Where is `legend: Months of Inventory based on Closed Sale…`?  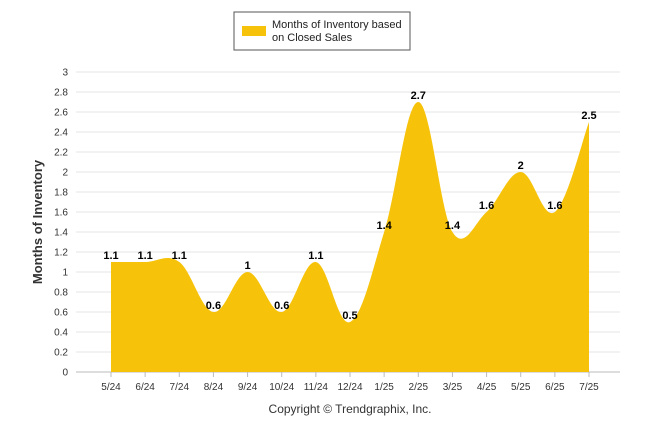 legend: Months of Inventory based on Closed Sale… is located at coordinates (322, 31).